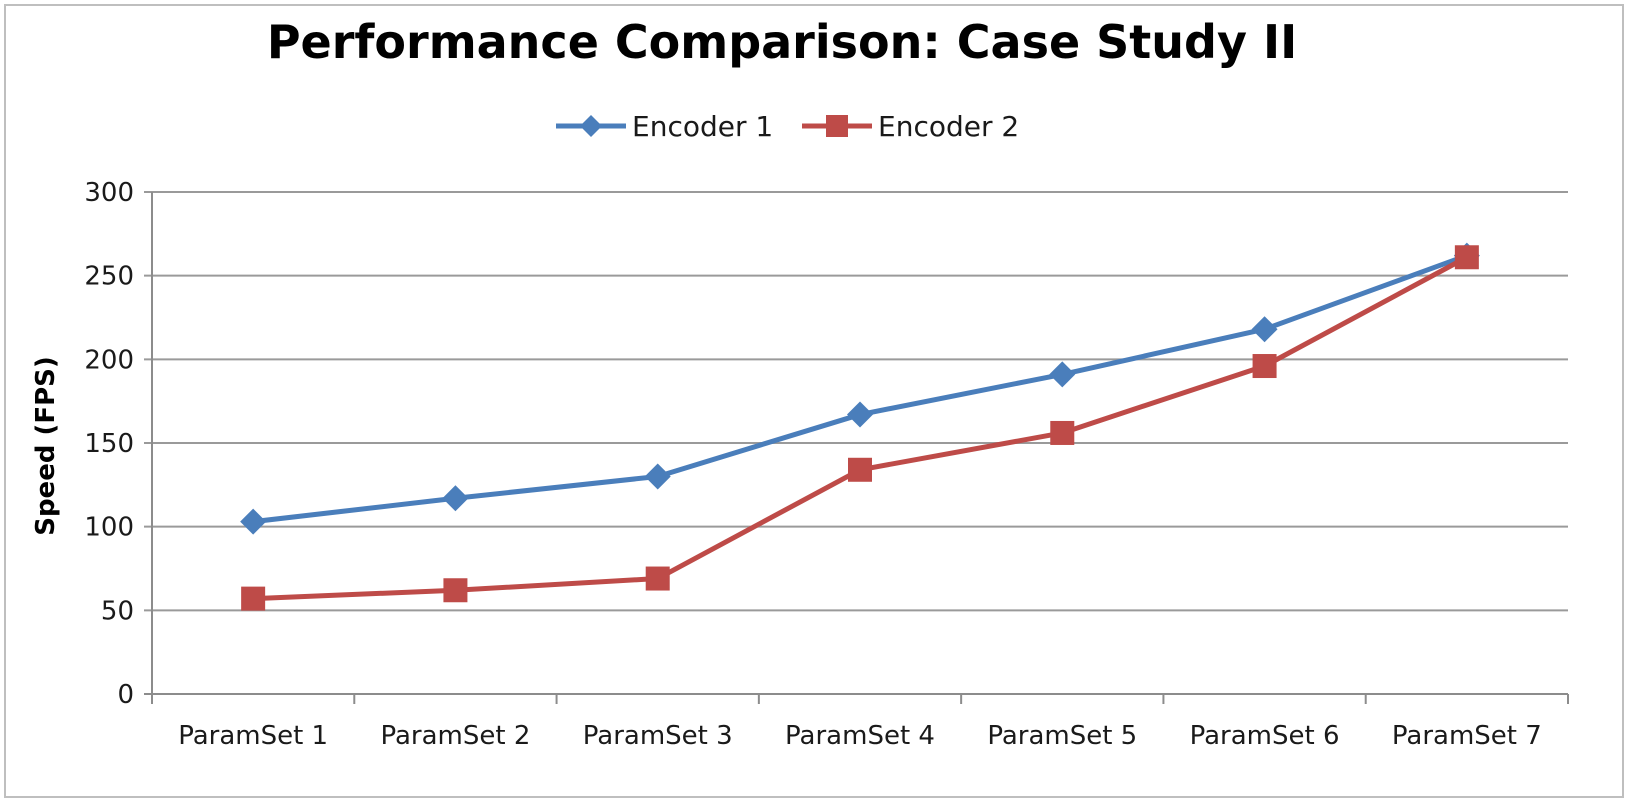 This screenshot has width=1628, height=802. I want to click on x-tick-label: ParamSet 3, so click(658, 736).